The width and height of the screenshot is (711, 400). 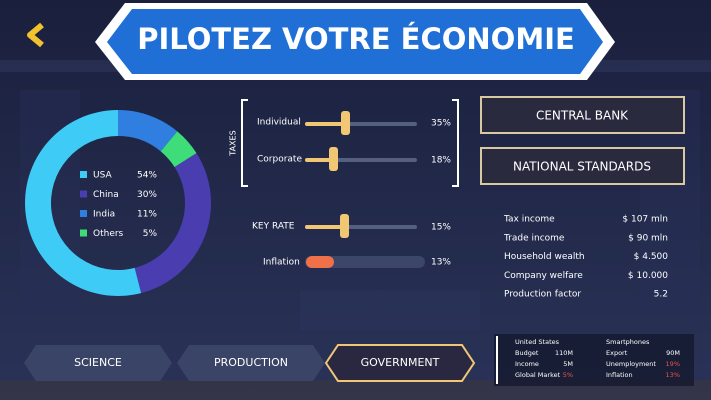 I want to click on tab-label: GOVERNMENT, so click(x=400, y=362).